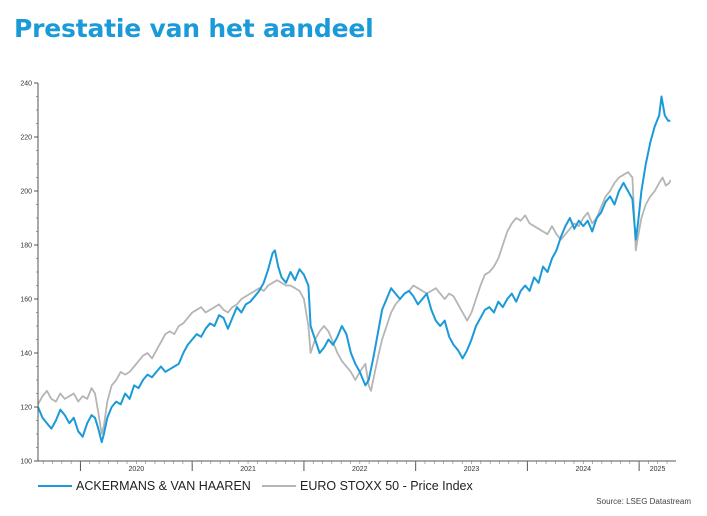 The height and width of the screenshot is (516, 707). Describe the element at coordinates (26, 354) in the screenshot. I see `y-tick-label: 140` at that location.